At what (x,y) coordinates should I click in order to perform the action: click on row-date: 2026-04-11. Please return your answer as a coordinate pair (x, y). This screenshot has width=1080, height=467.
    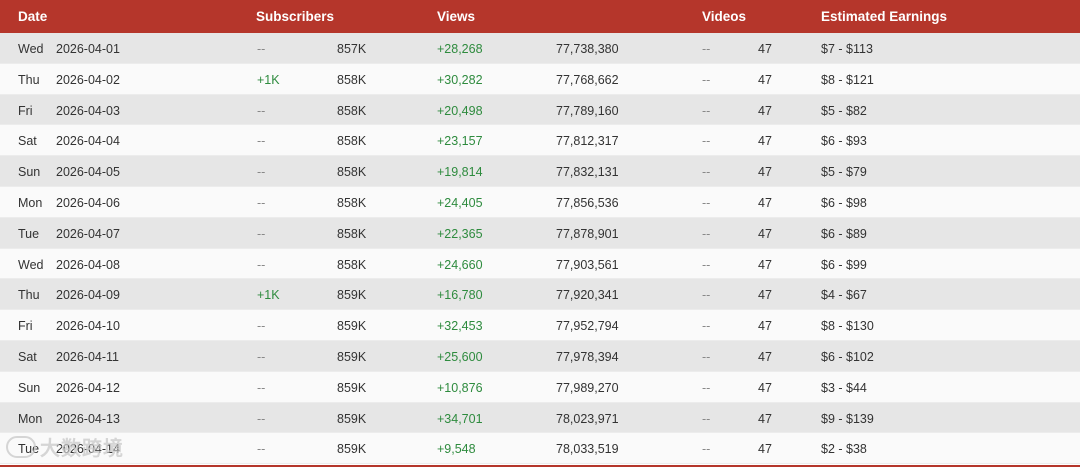
    Looking at the image, I should click on (88, 356).